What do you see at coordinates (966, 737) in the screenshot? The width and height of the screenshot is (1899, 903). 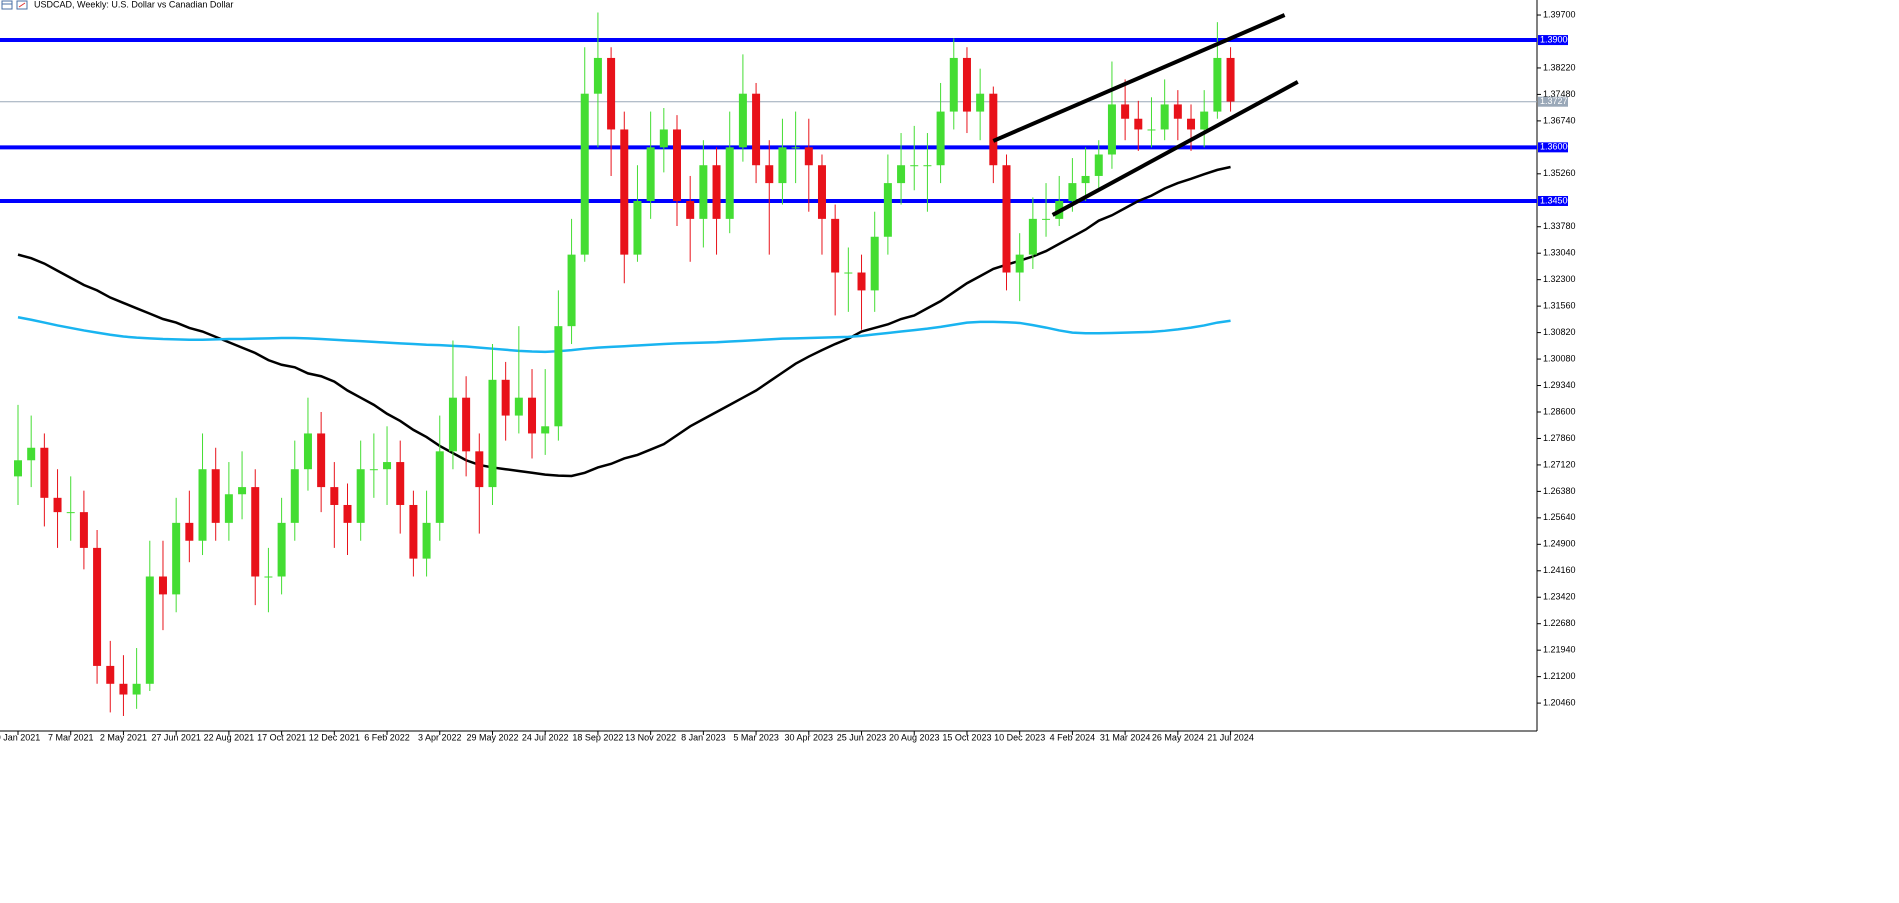 I see `x-tick-label: 15 Oct 2023` at bounding box center [966, 737].